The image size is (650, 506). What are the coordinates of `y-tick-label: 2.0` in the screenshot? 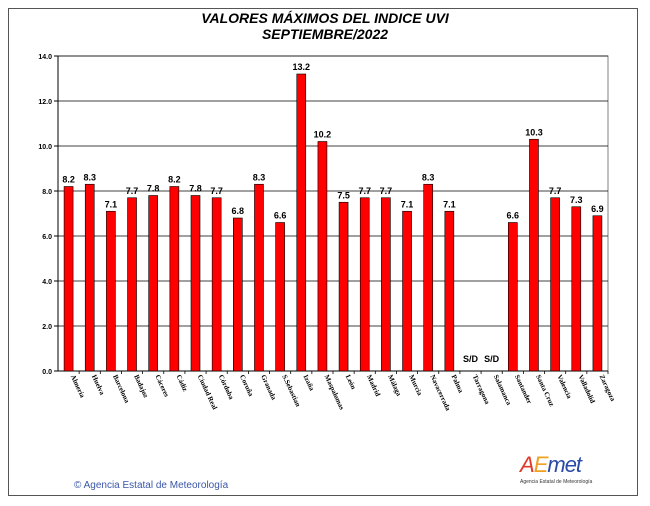 It's located at (47, 327).